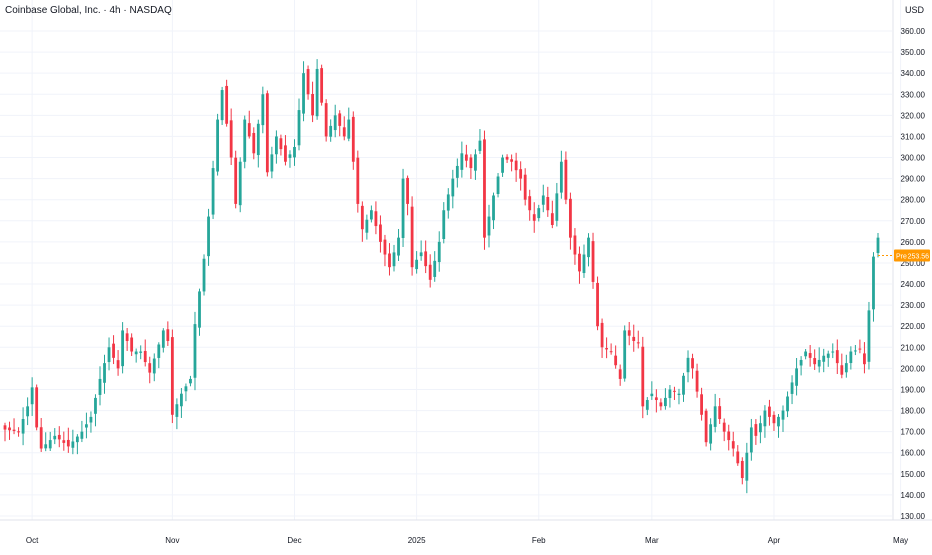 This screenshot has height=555, width=932. I want to click on price-tick-label: 280.00, so click(913, 200).